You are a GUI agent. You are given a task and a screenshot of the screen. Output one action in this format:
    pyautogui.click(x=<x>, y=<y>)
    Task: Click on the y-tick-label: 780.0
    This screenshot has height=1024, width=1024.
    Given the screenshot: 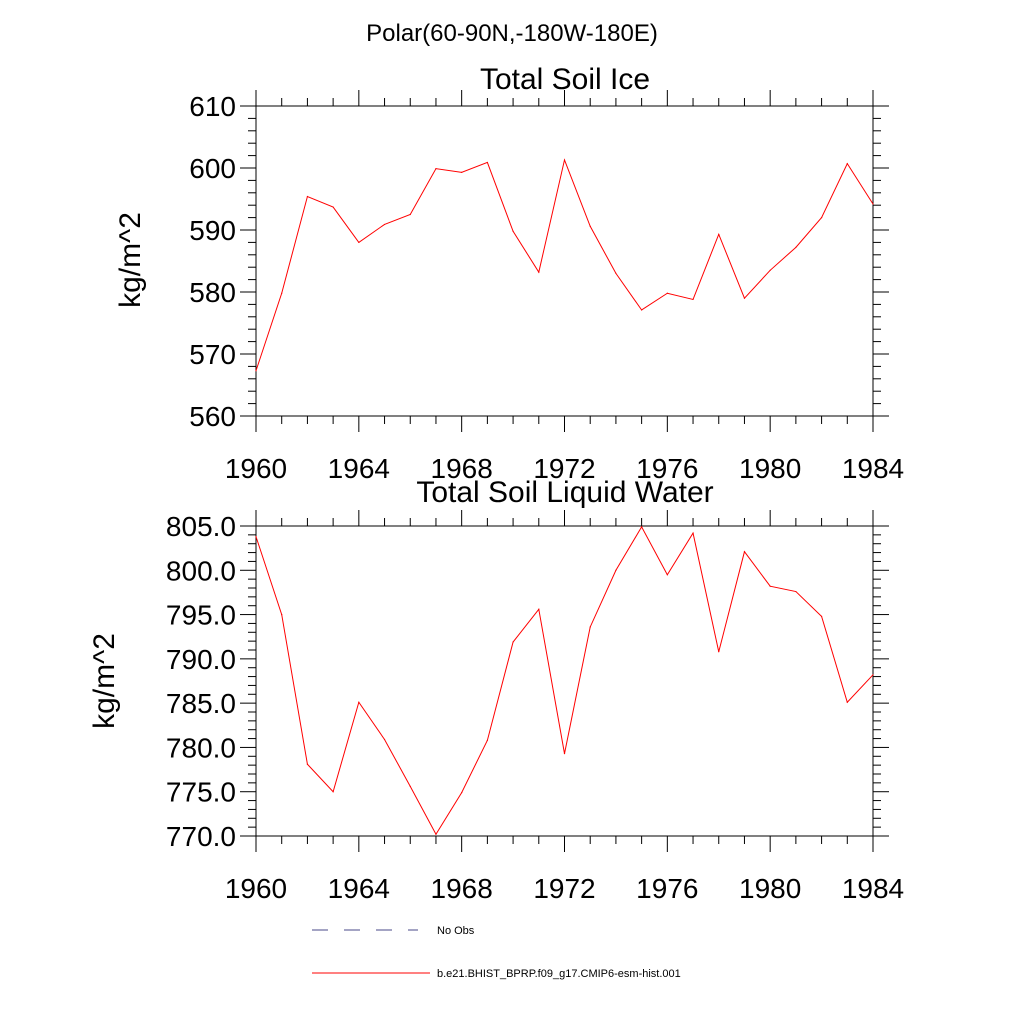 What is the action you would take?
    pyautogui.click(x=201, y=747)
    